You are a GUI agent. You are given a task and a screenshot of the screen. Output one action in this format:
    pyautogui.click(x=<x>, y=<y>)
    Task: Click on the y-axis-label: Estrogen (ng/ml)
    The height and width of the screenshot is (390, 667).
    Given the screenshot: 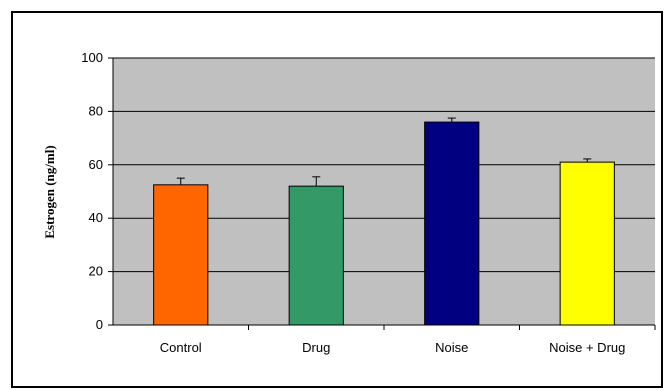 What is the action you would take?
    pyautogui.click(x=49, y=191)
    